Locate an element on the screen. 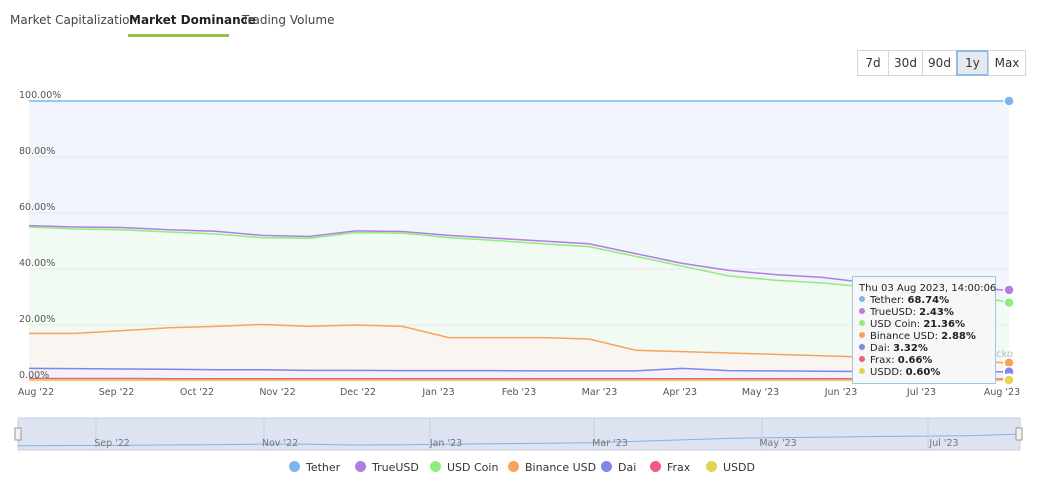 The width and height of the screenshot is (1041, 483). tab-market-dominance: Market Dominance is located at coordinates (192, 20).